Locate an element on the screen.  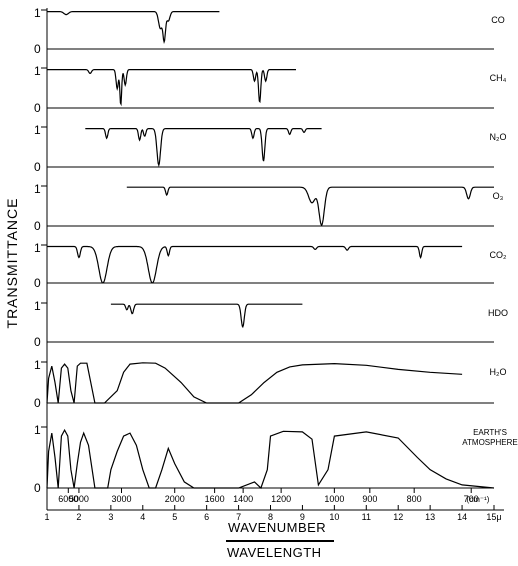
panel-label: H₂O is located at coordinates (498, 372).